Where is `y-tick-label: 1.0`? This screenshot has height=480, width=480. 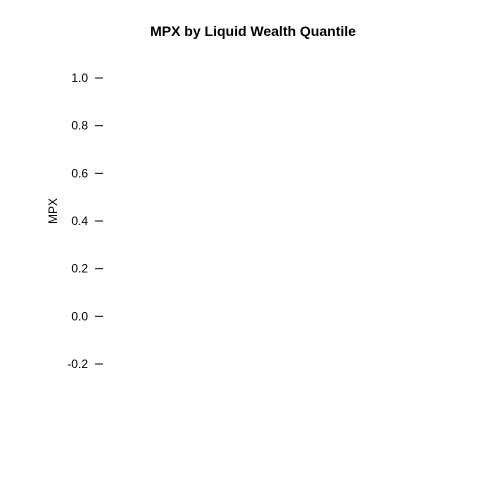 y-tick-label: 1.0 is located at coordinates (79, 78).